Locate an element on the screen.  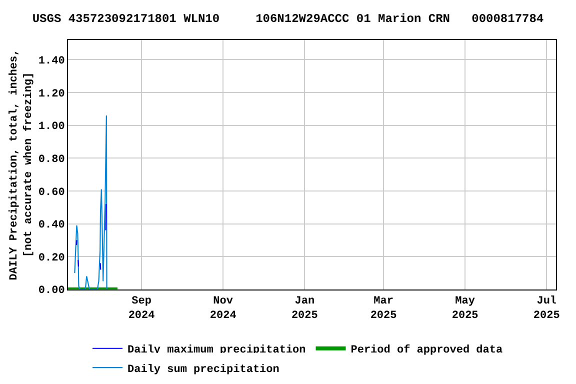
legend-label: Period of approved data is located at coordinates (426, 350).